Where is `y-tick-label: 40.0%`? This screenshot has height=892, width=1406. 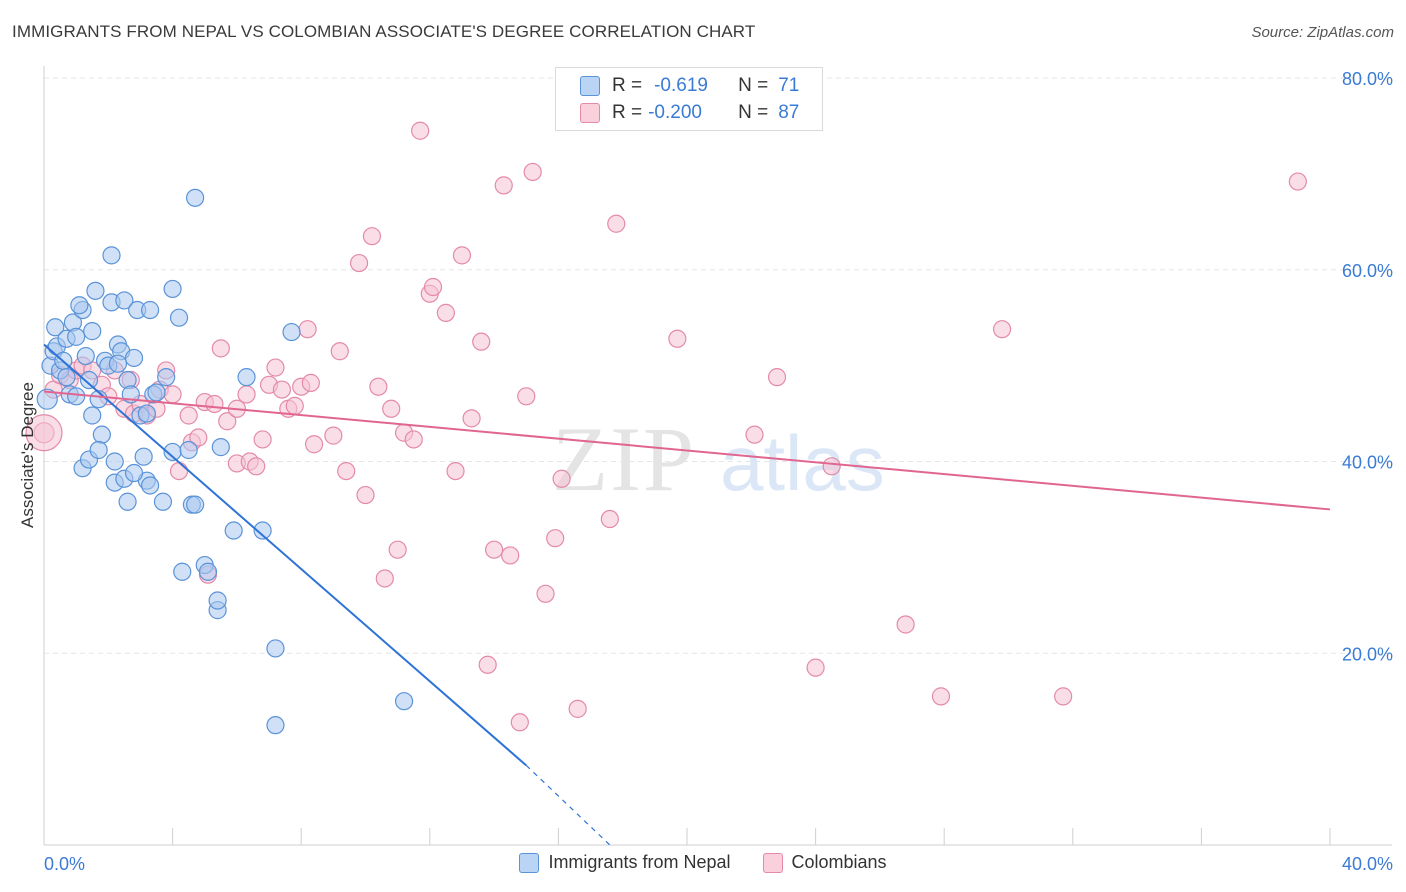 y-tick-label: 40.0% is located at coordinates (1367, 463).